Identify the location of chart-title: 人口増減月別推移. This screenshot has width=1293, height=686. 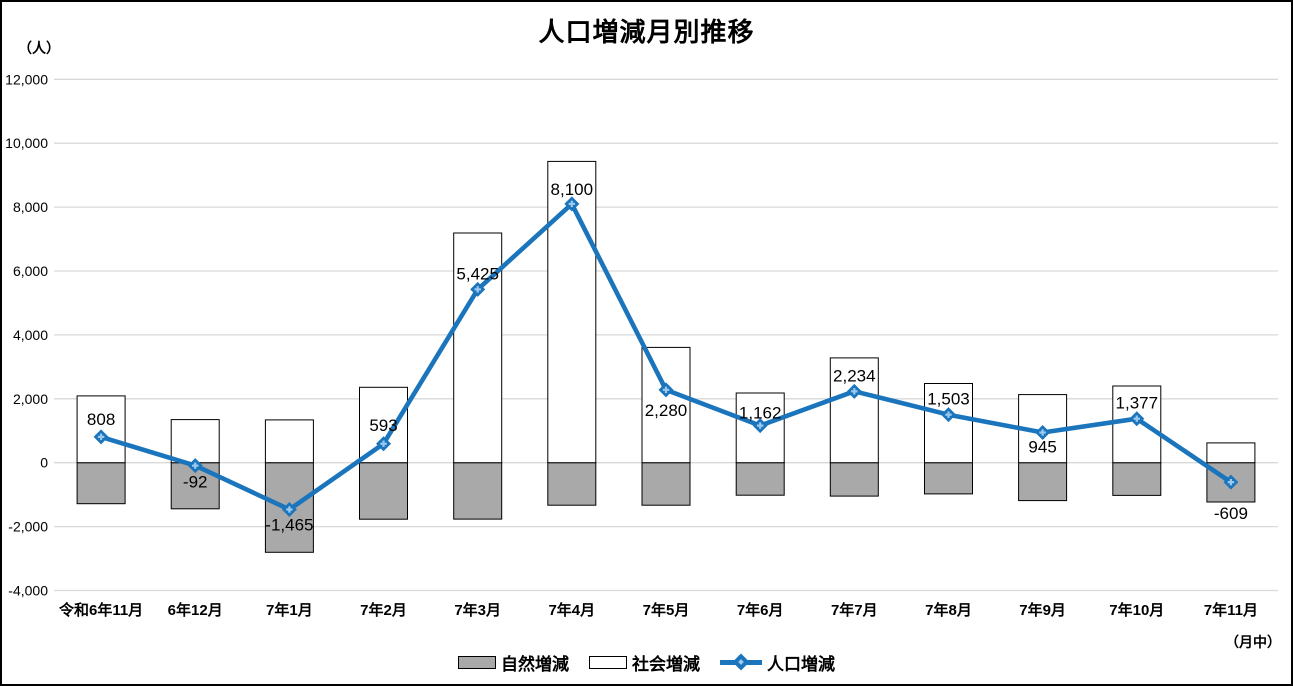
(646, 32).